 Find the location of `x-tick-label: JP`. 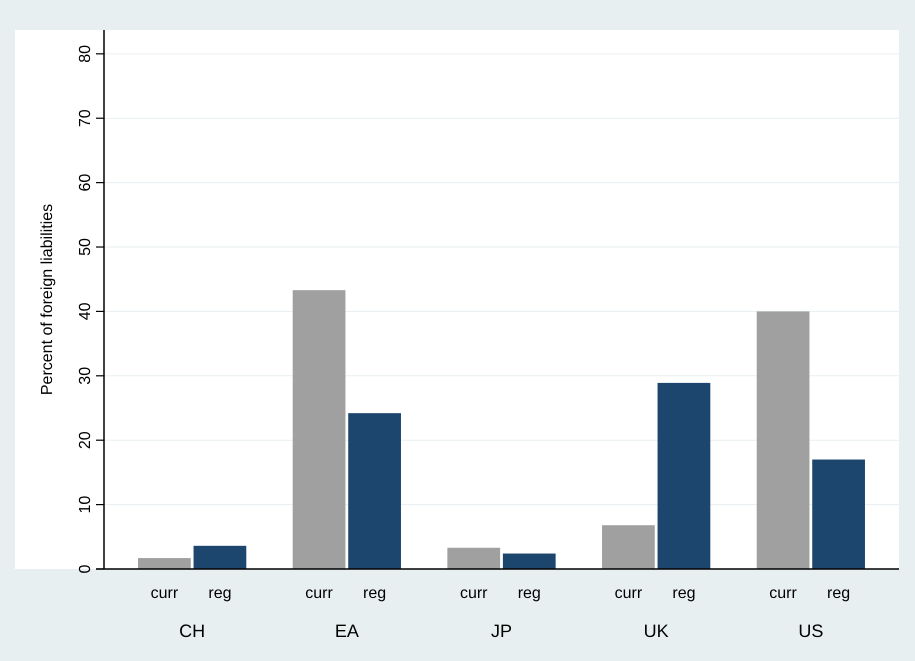

x-tick-label: JP is located at coordinates (501, 631).